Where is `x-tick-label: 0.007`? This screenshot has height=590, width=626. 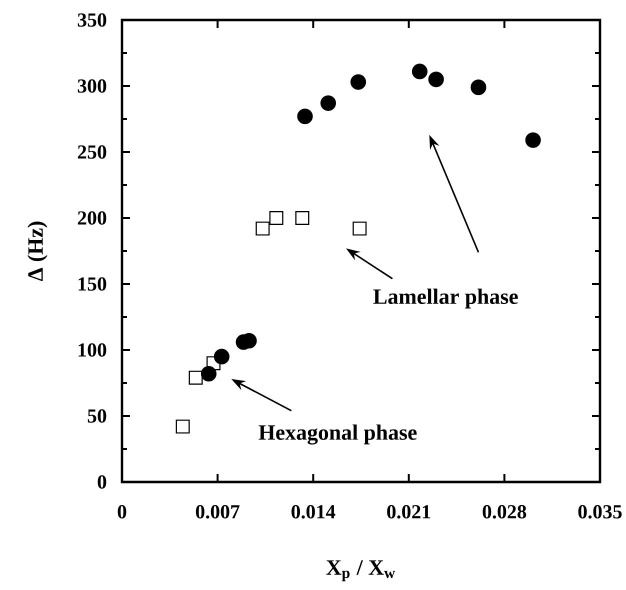
x-tick-label: 0.007 is located at coordinates (218, 512).